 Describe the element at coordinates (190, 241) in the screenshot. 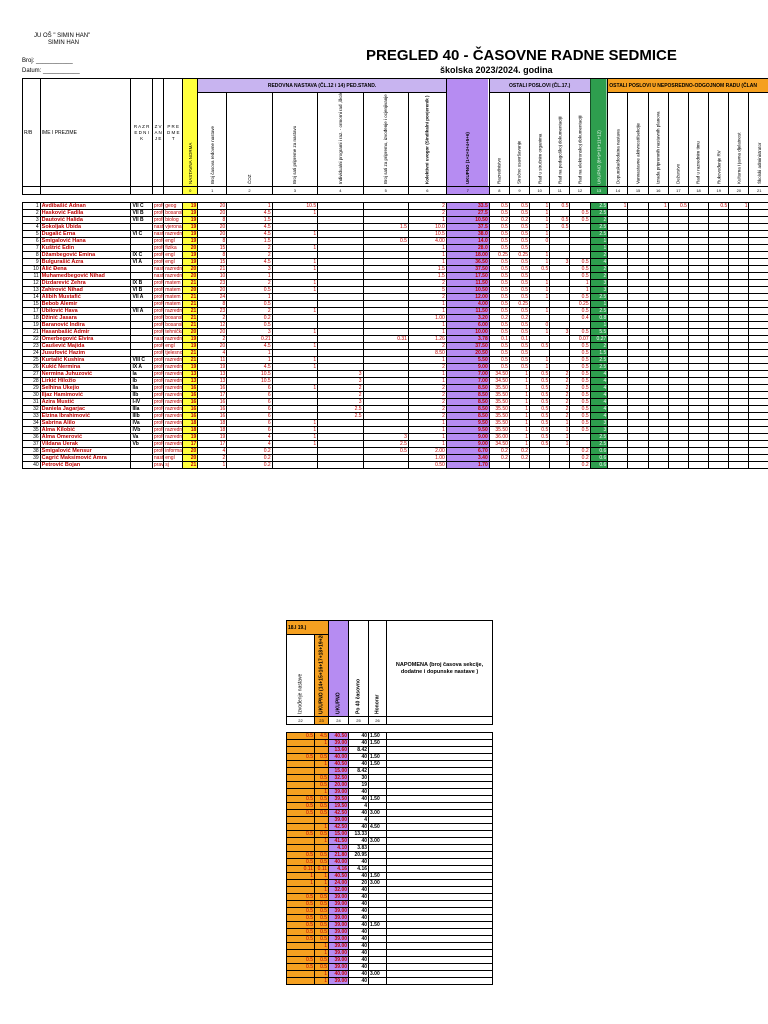

I see `norm-cell: 19` at that location.